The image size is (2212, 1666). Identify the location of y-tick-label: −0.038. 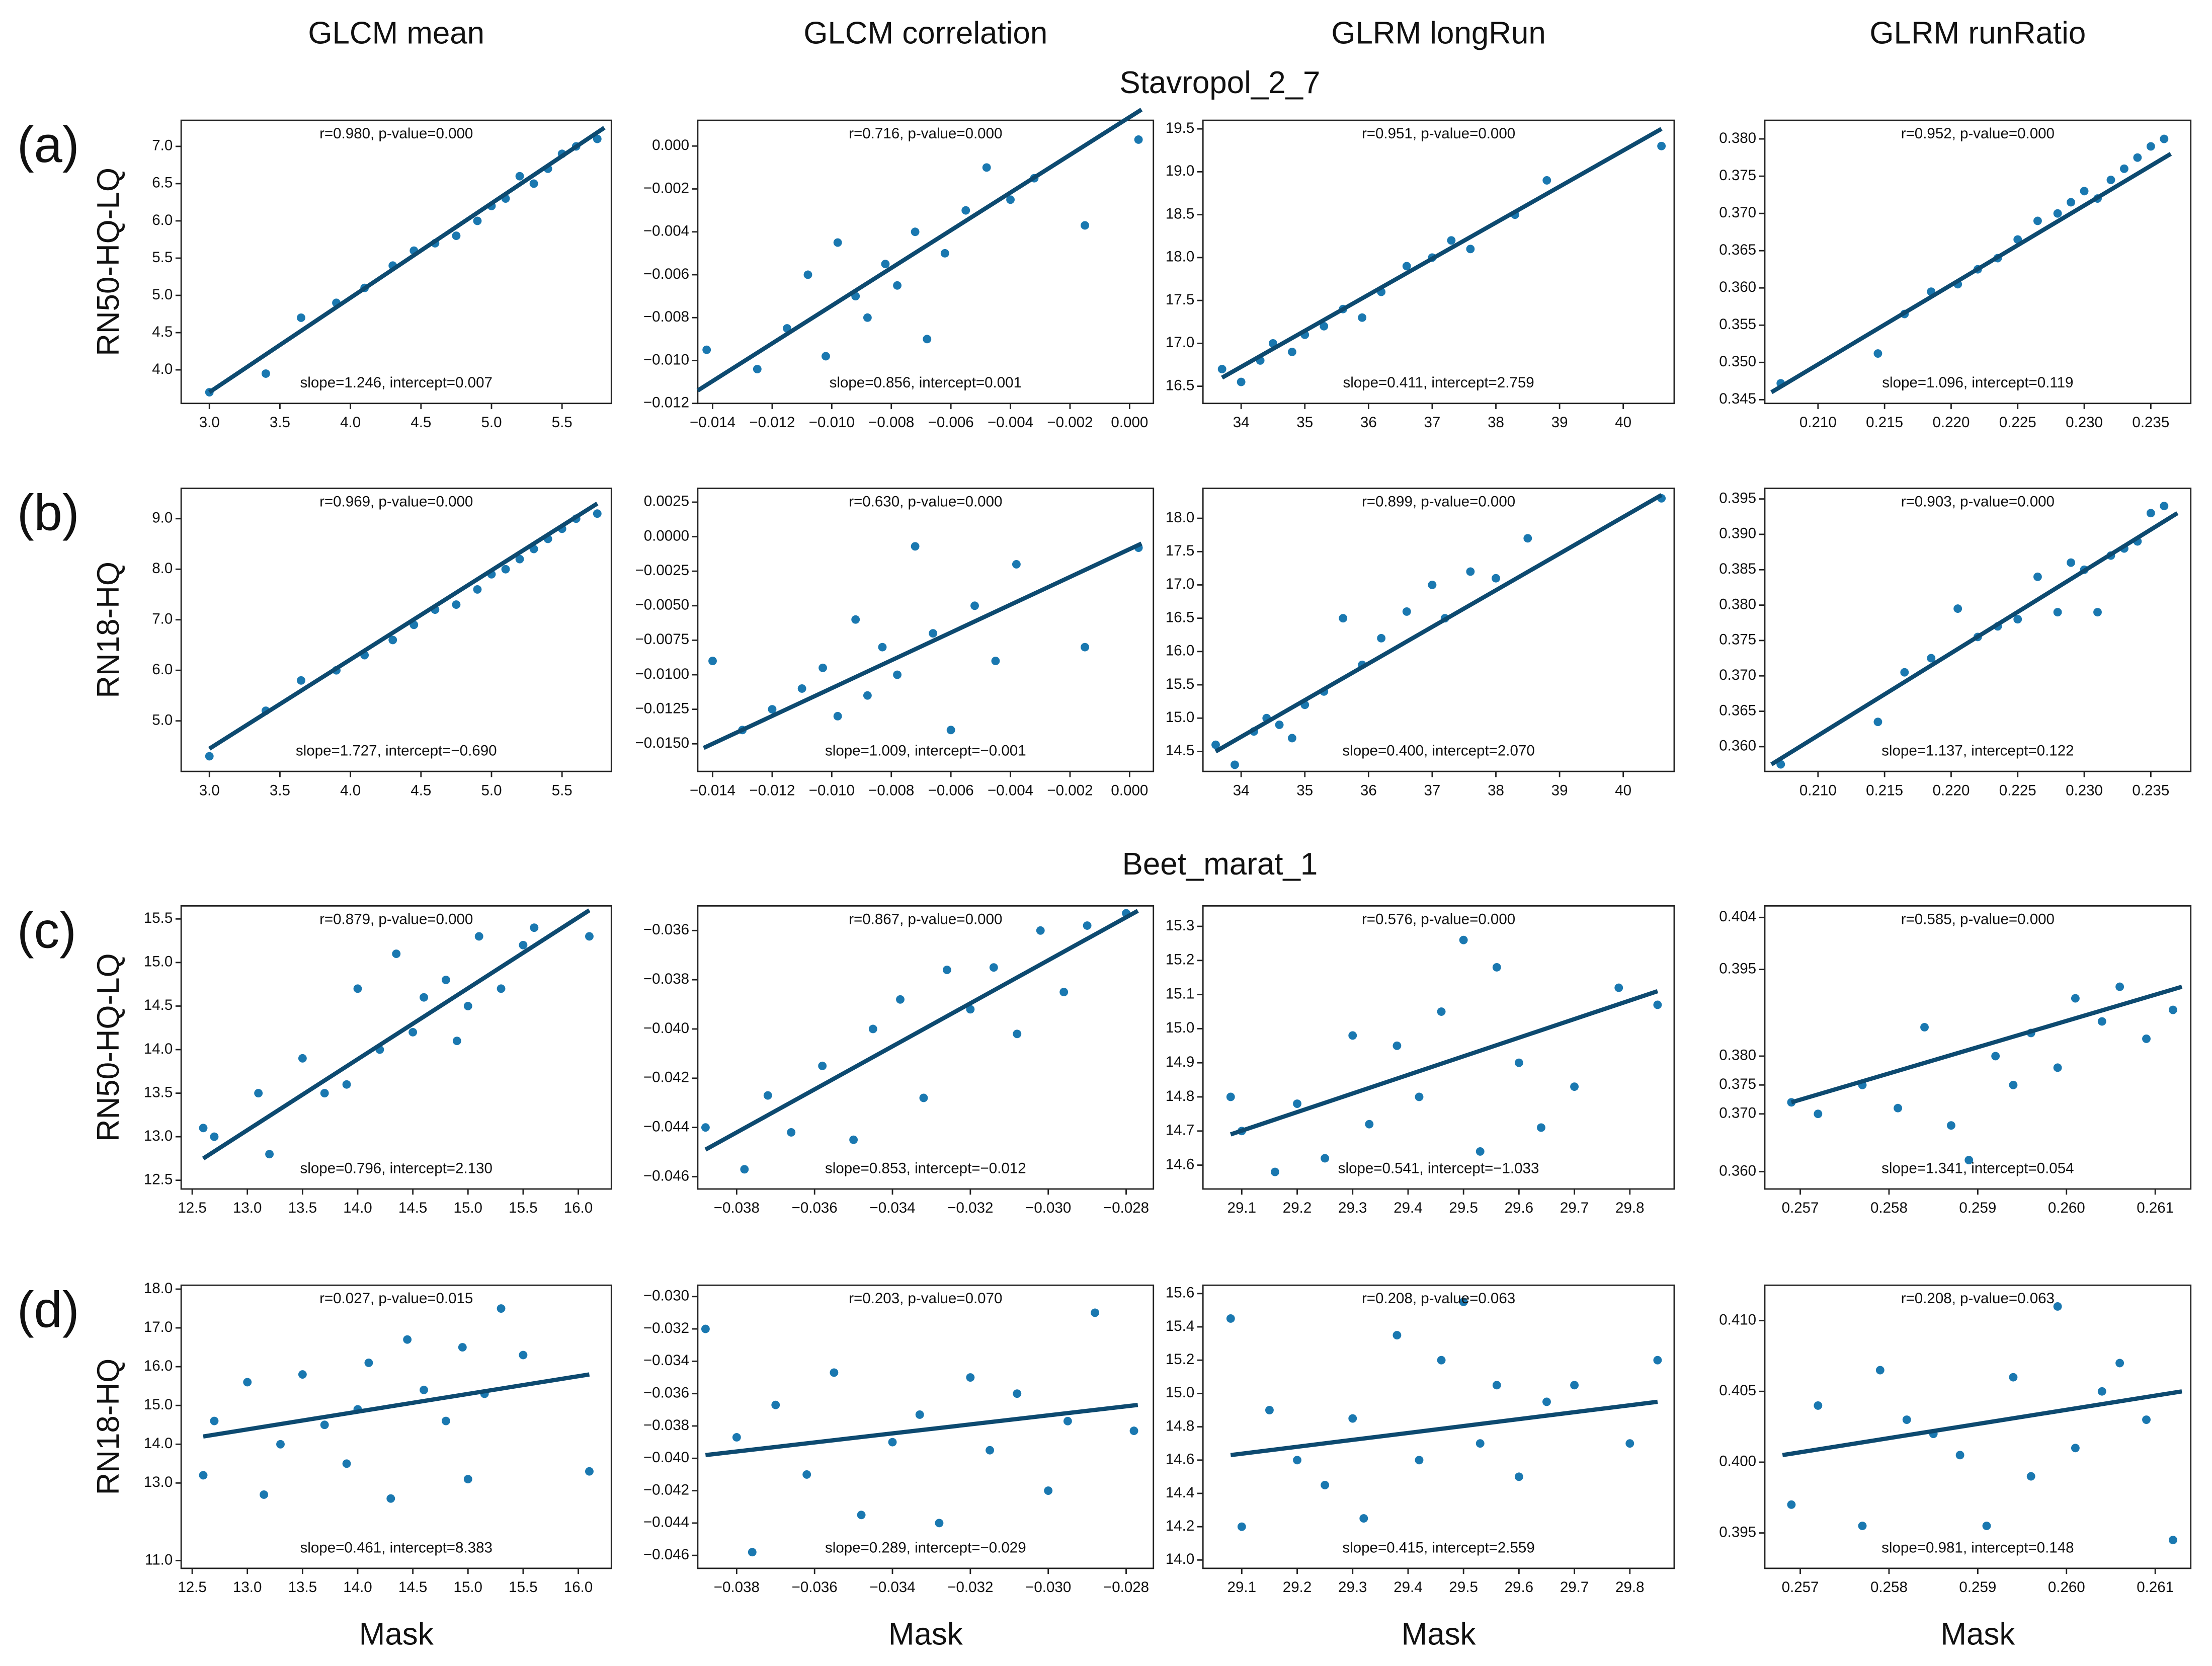
(666, 1426).